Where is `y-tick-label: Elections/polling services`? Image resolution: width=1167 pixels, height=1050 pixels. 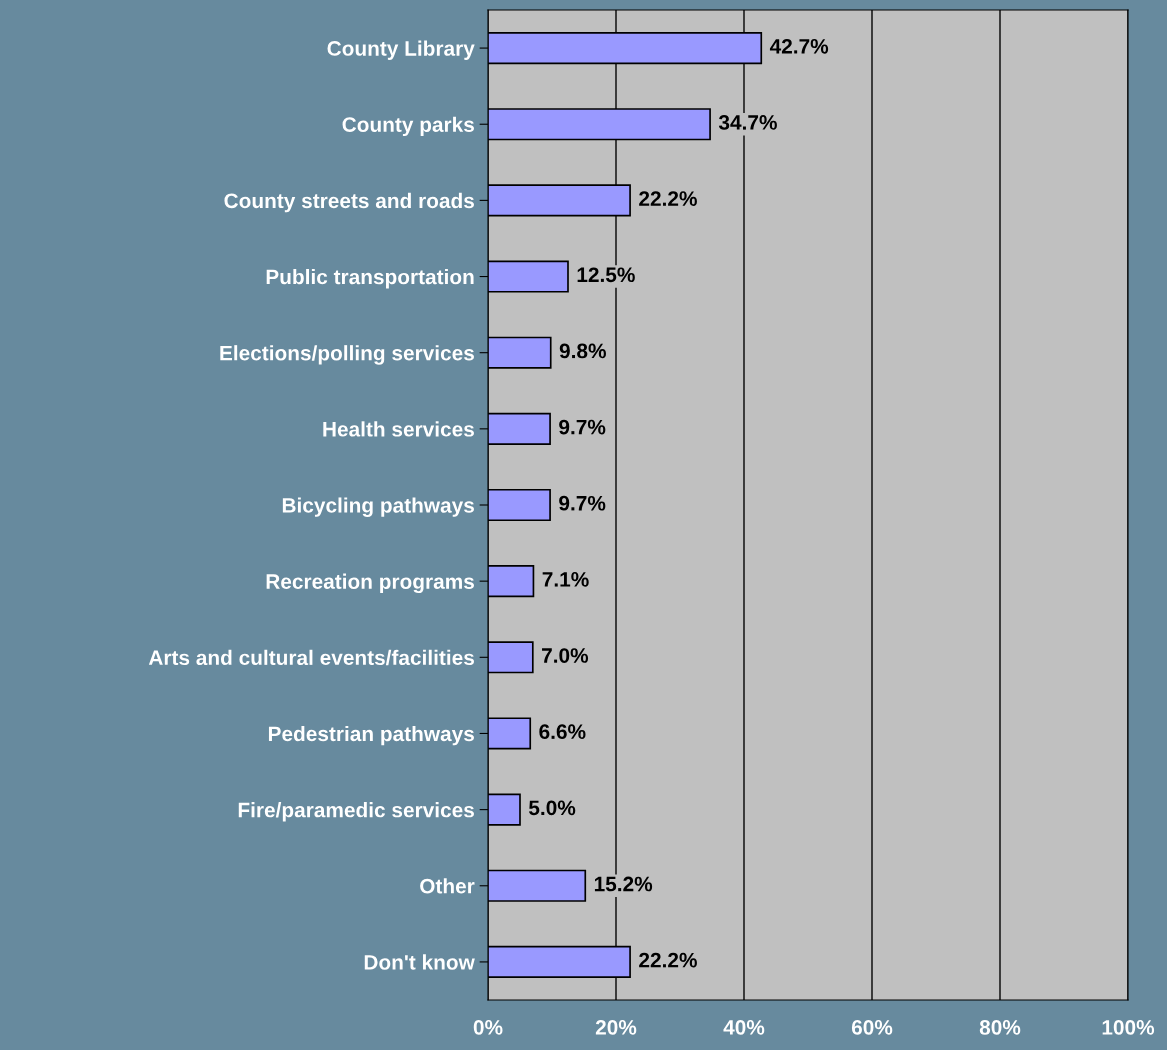 y-tick-label: Elections/polling services is located at coordinates (347, 355).